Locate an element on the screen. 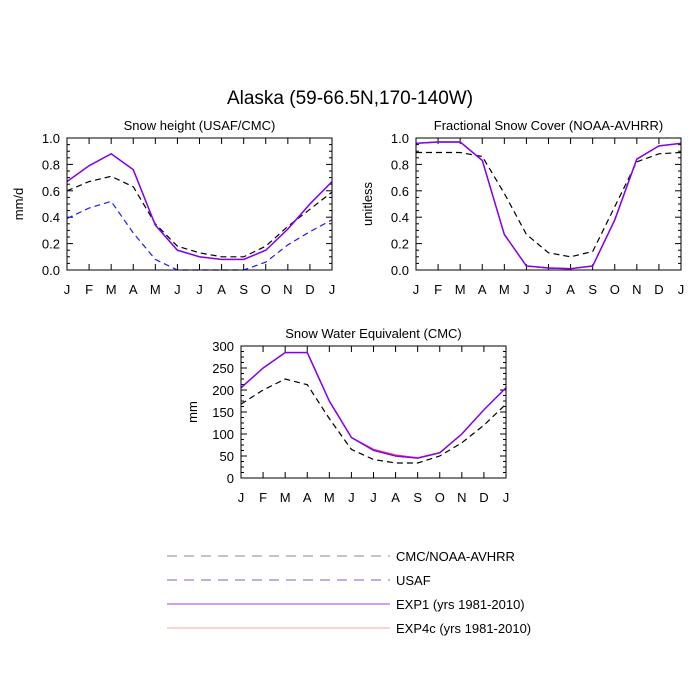 Image resolution: width=700 pixels, height=700 pixels. y-axis-label: unitless is located at coordinates (367, 203).